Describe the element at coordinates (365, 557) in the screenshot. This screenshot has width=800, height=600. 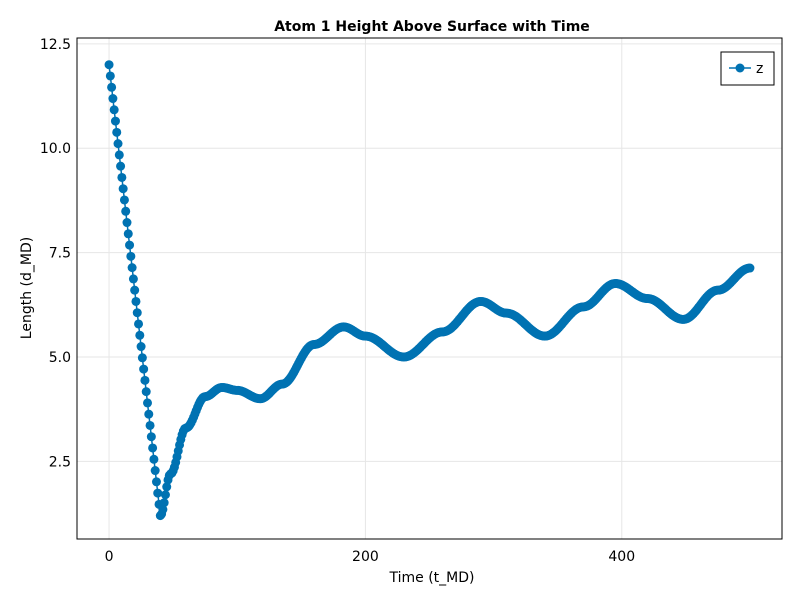
I see `x-tick-label: 200` at that location.